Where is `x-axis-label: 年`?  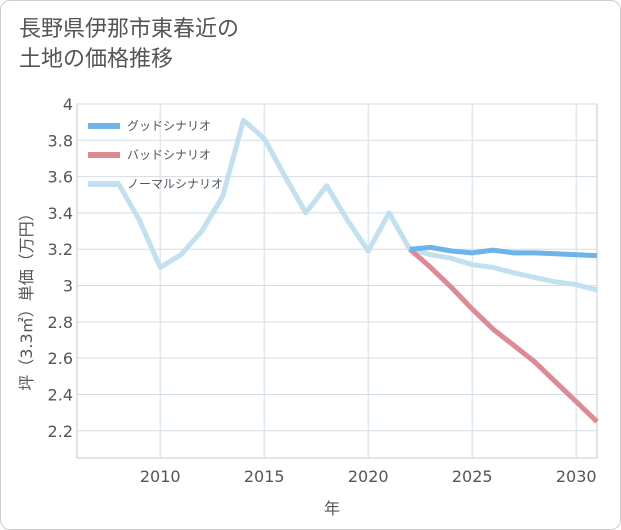 x-axis-label: 年 is located at coordinates (332, 508).